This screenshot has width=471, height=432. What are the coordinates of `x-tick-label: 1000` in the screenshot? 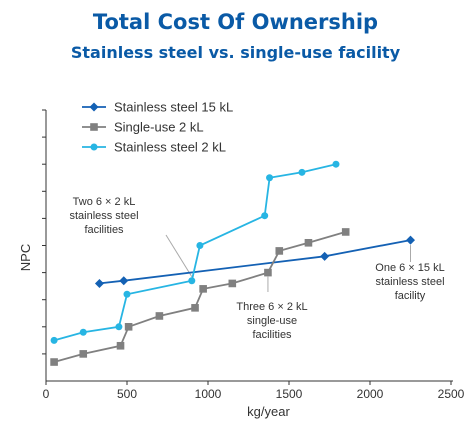 It's located at (208, 394).